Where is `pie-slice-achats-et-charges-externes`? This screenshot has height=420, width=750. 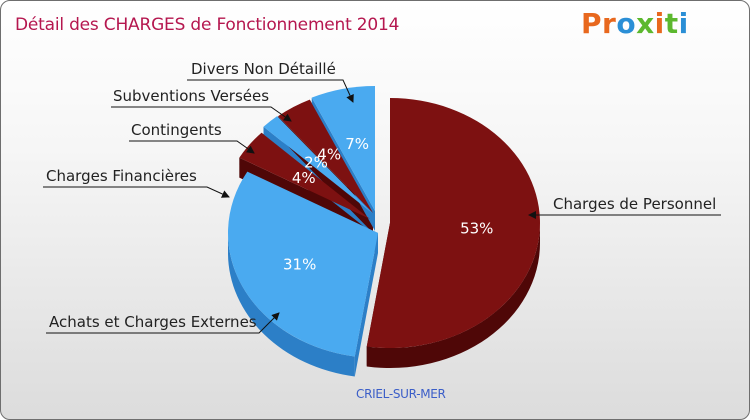 pie-slice-achats-et-charges-externes is located at coordinates (303, 264).